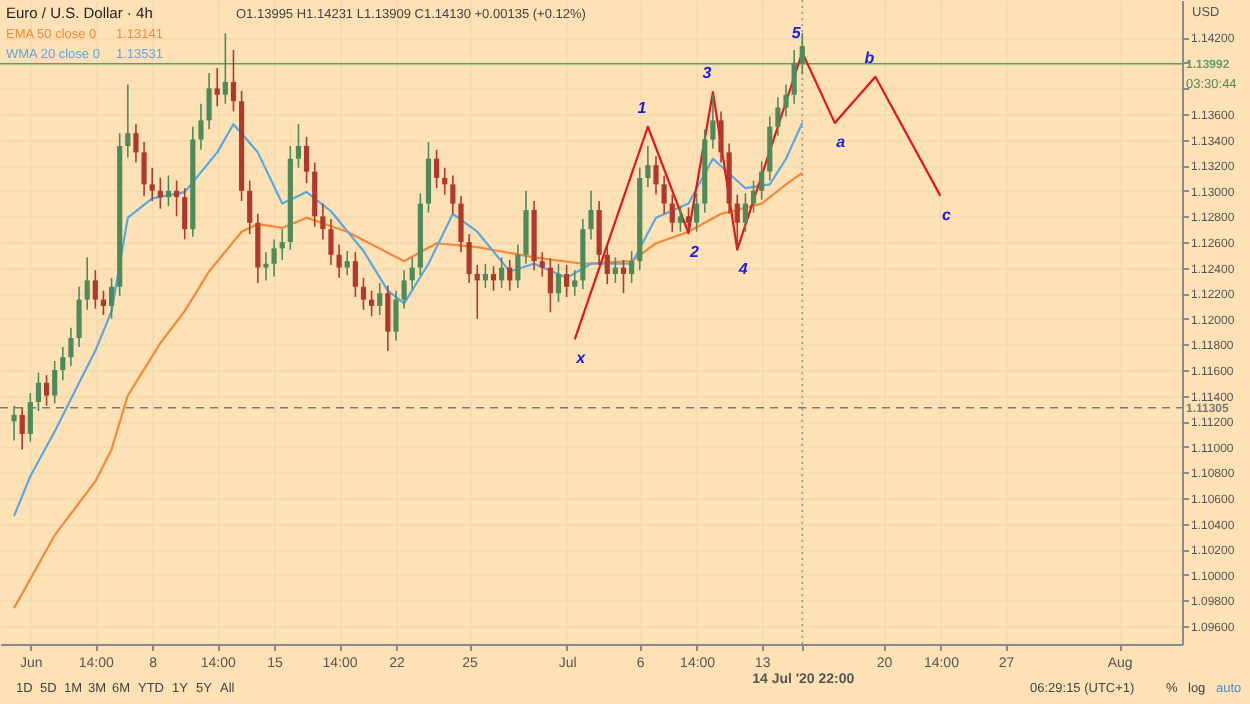 The width and height of the screenshot is (1250, 704). Describe the element at coordinates (694, 252) in the screenshot. I see `annotation: 2` at that location.